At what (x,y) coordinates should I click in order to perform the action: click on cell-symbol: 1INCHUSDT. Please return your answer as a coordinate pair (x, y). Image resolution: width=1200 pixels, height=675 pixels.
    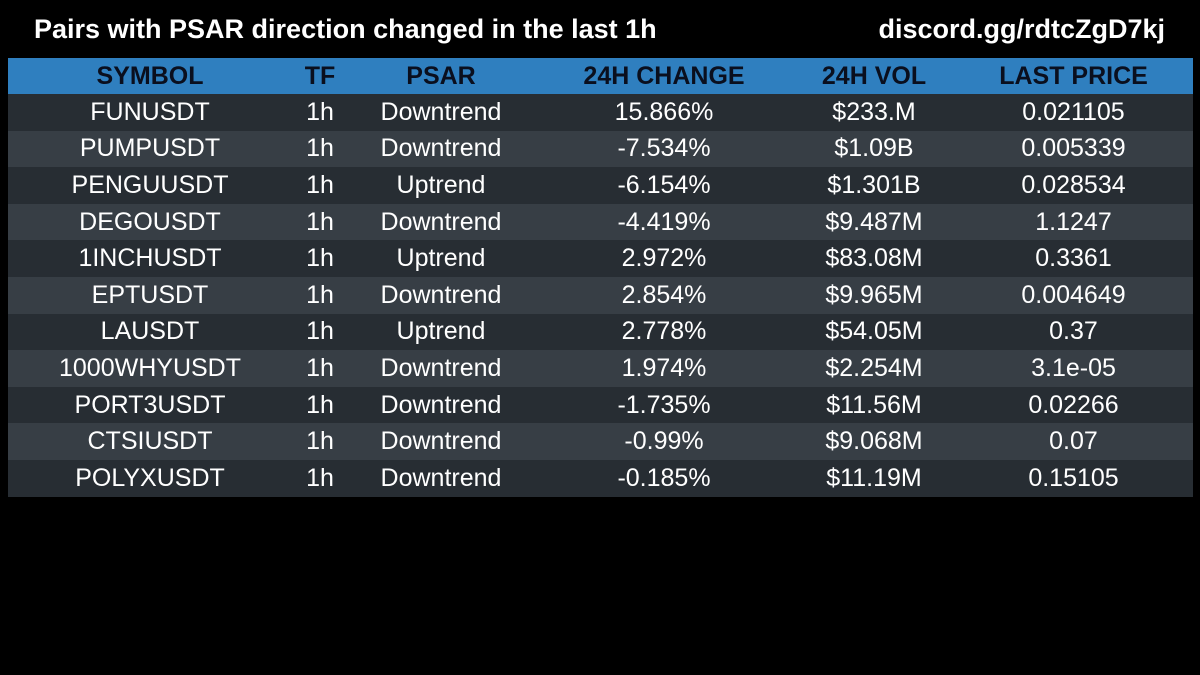
    Looking at the image, I should click on (150, 258).